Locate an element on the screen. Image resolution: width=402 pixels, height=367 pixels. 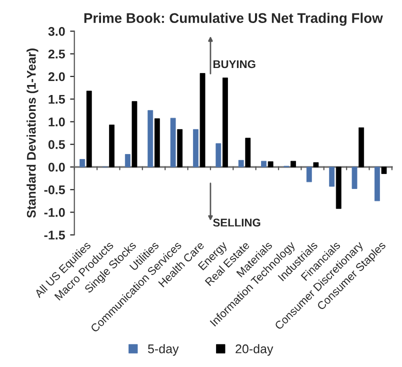
y-tick-label: 0.0 is located at coordinates (56, 167).